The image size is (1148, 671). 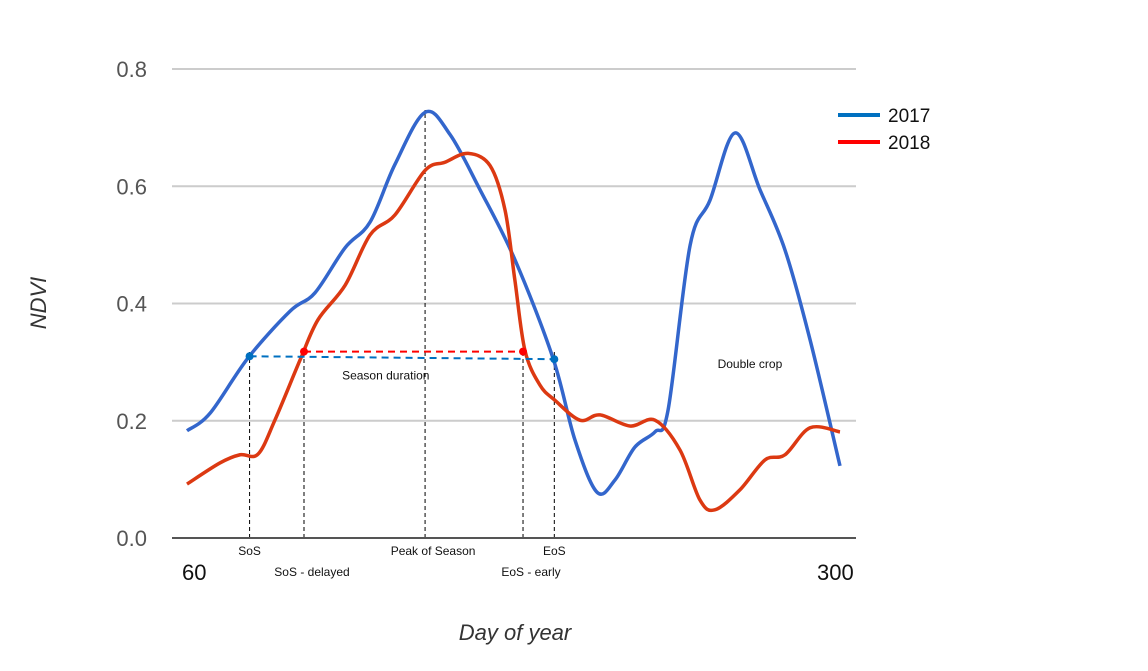 What do you see at coordinates (131, 421) in the screenshot?
I see `y-tick-label: 0.2` at bounding box center [131, 421].